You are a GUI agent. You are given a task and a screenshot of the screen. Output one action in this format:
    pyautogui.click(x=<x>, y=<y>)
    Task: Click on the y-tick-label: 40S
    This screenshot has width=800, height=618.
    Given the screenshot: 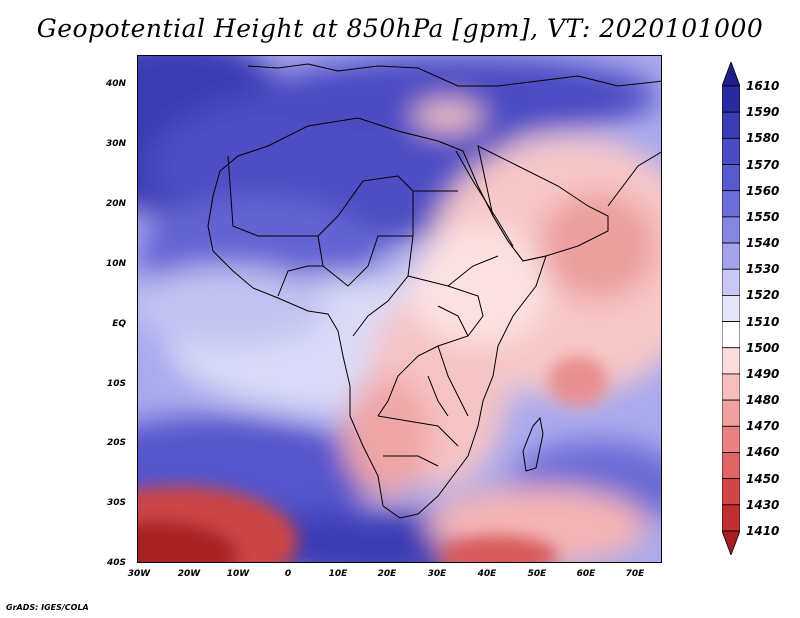 What is the action you would take?
    pyautogui.click(x=116, y=563)
    